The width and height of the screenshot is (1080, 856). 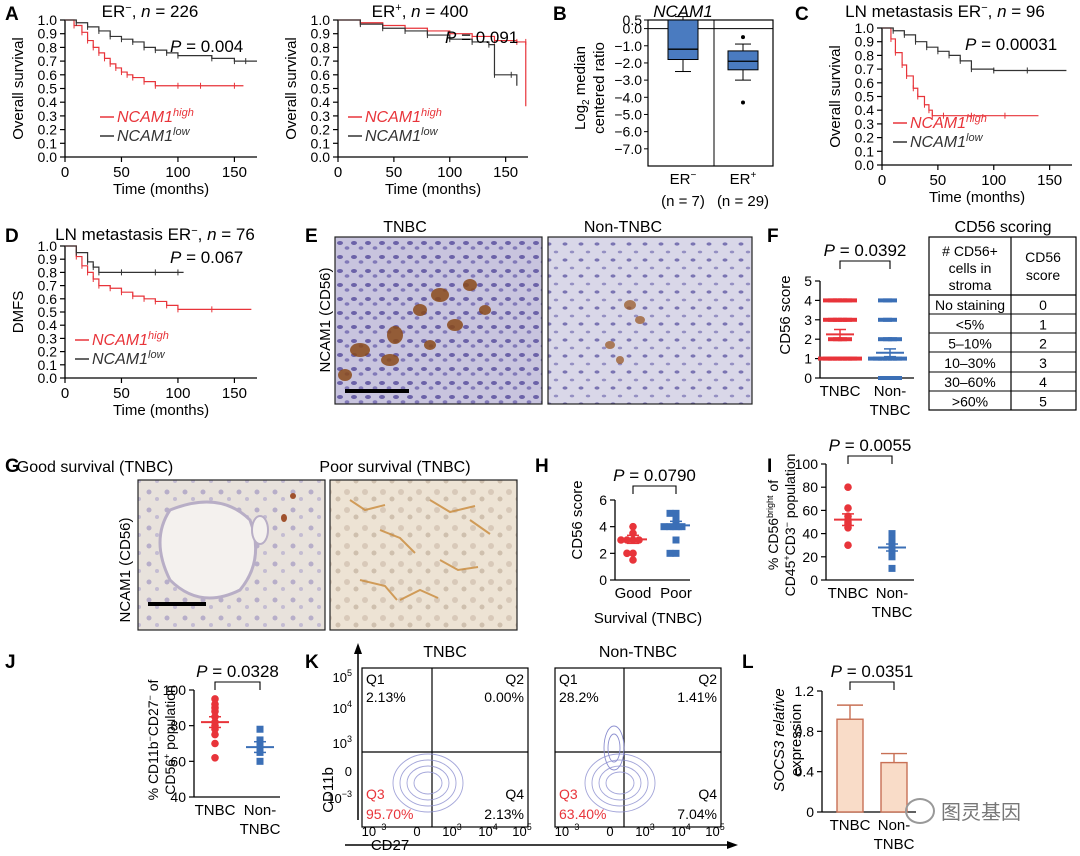 I want to click on table-cell: <5%, so click(x=970, y=324).